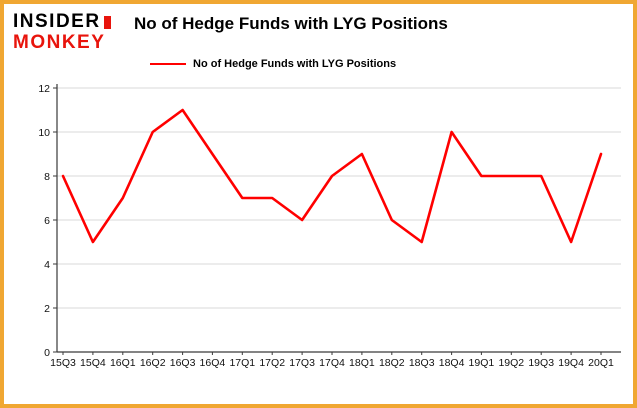  What do you see at coordinates (452, 363) in the screenshot?
I see `svg-text: 18Q4` at bounding box center [452, 363].